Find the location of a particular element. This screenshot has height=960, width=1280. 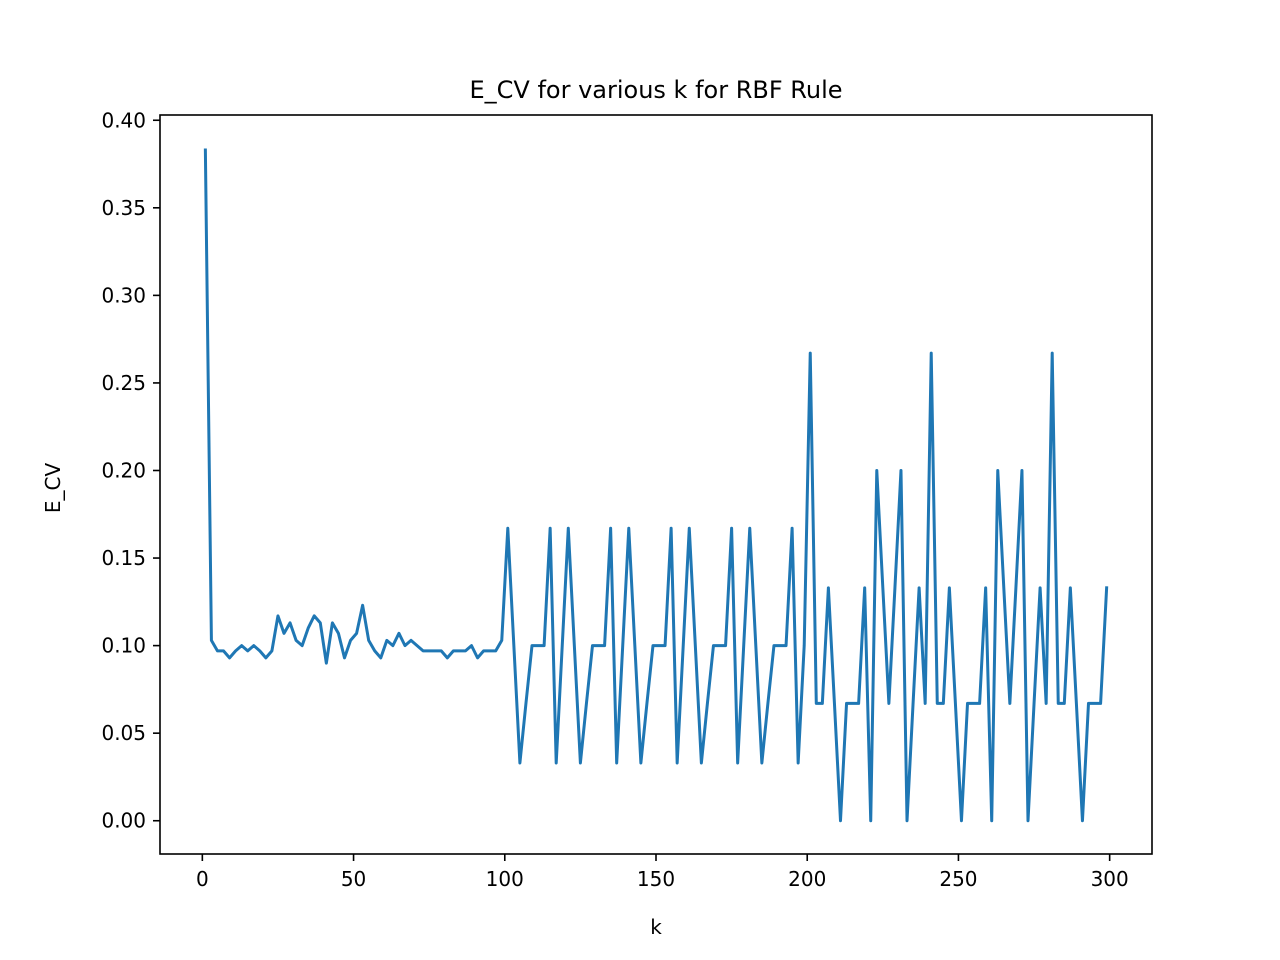

y-tick-label: 0.00 is located at coordinates (123, 821).